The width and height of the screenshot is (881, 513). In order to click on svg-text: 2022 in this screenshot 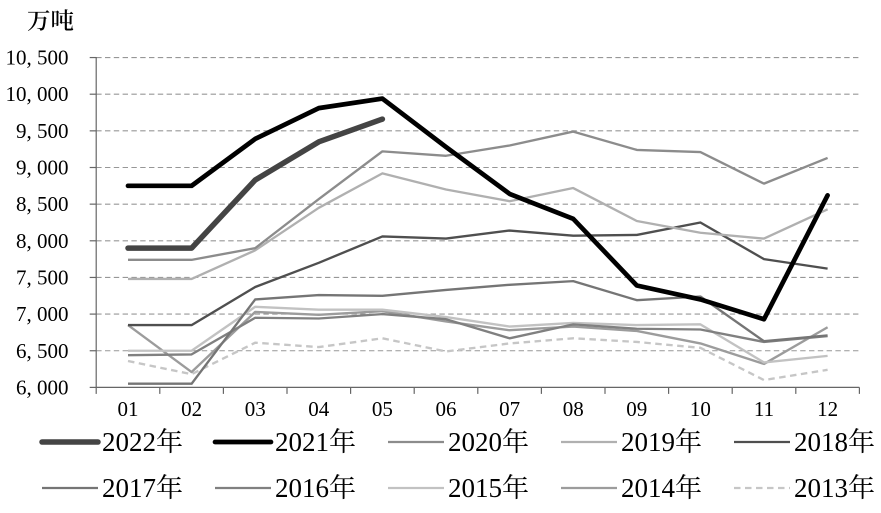, I will do `click(129, 442)`.